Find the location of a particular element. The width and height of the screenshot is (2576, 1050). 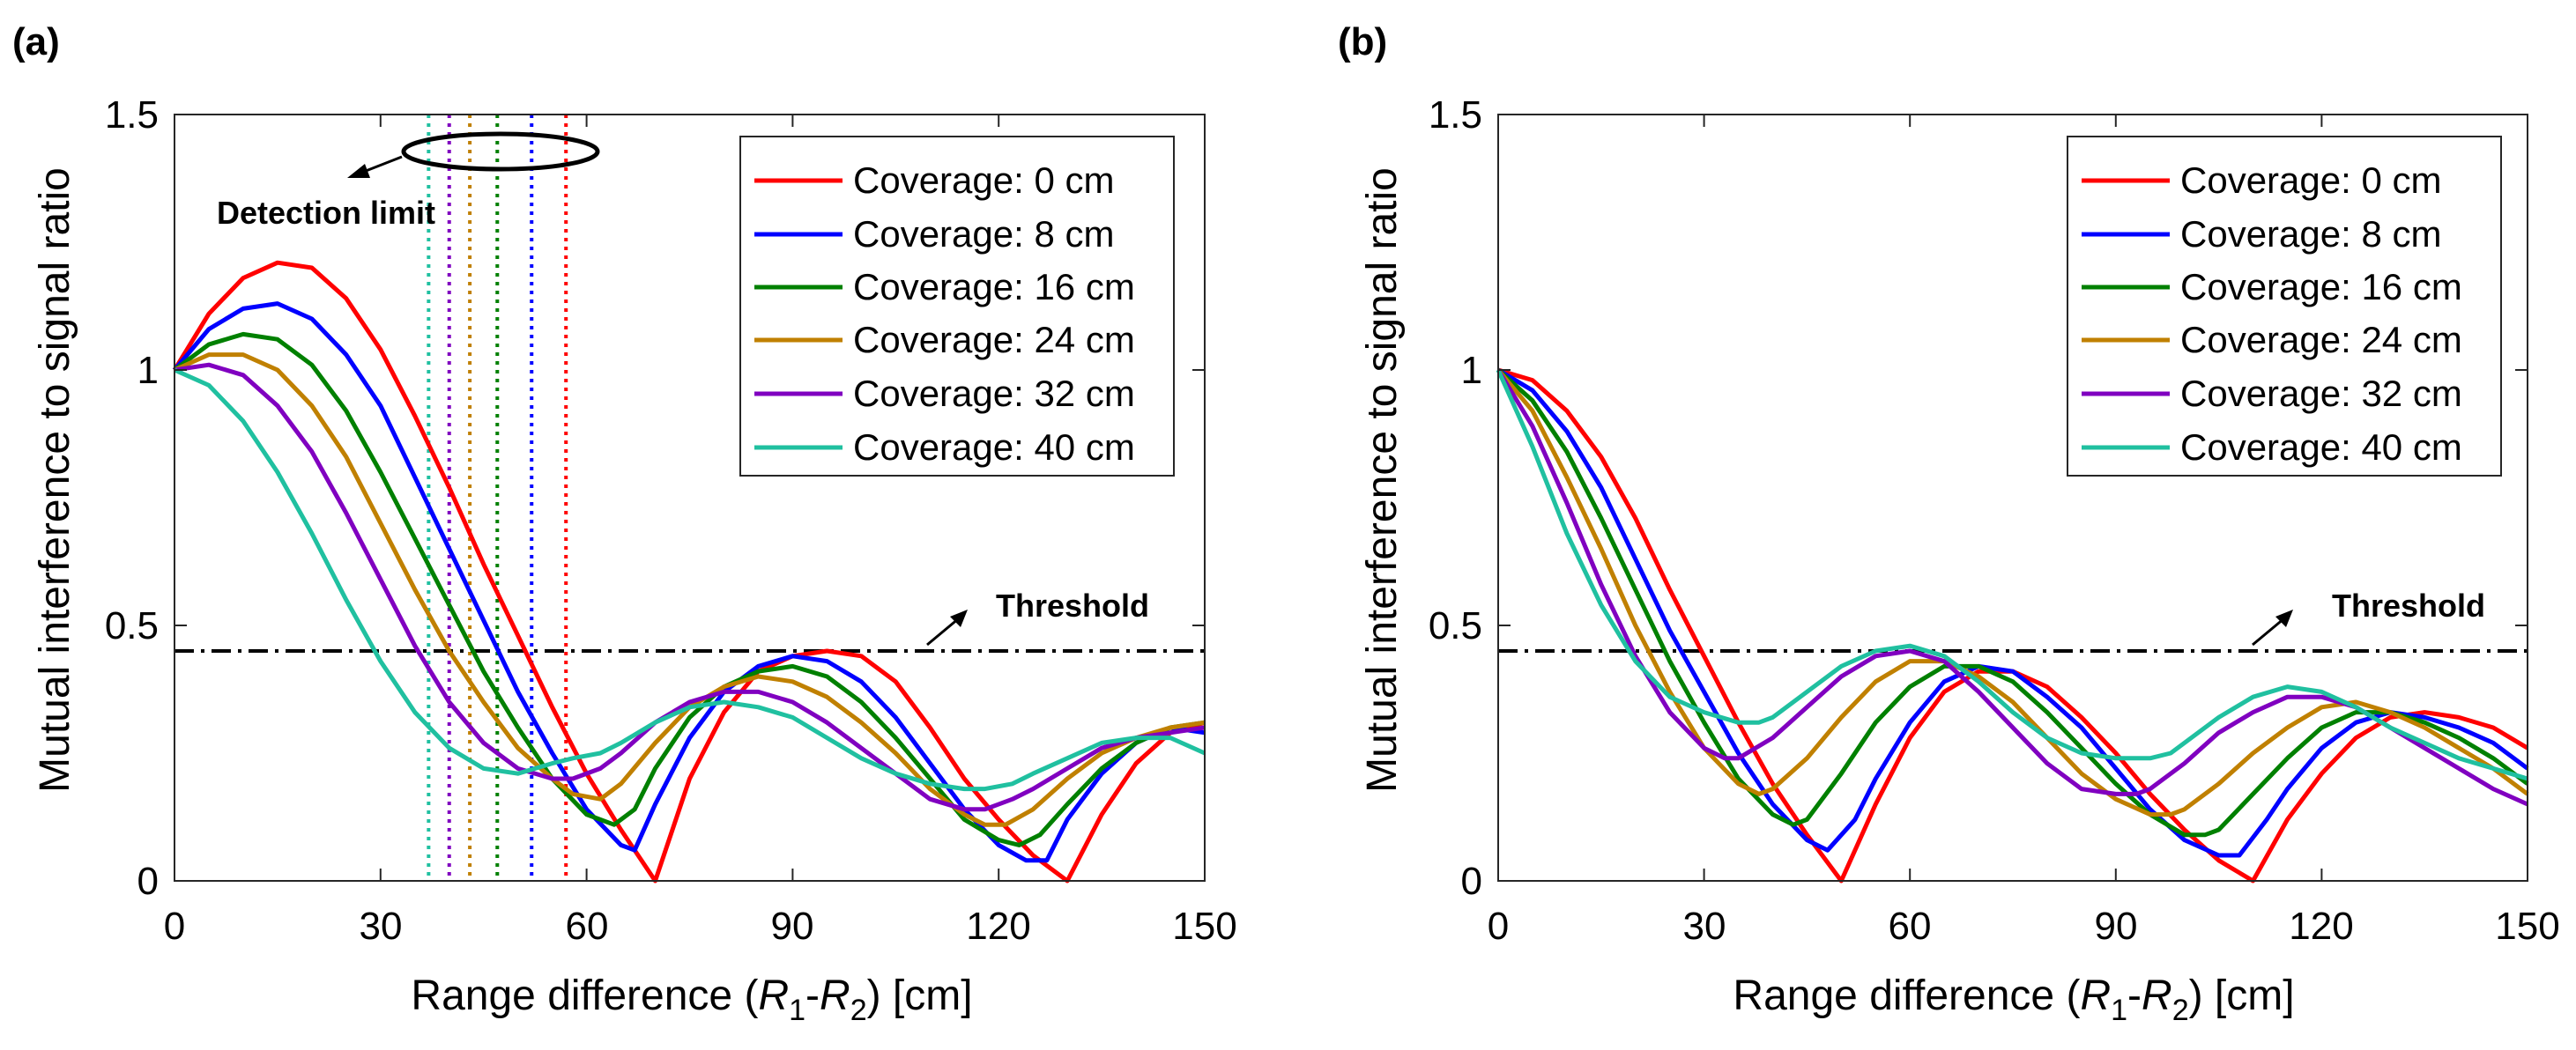

detection-limit-annotation: Detection limit is located at coordinates (408, 181).